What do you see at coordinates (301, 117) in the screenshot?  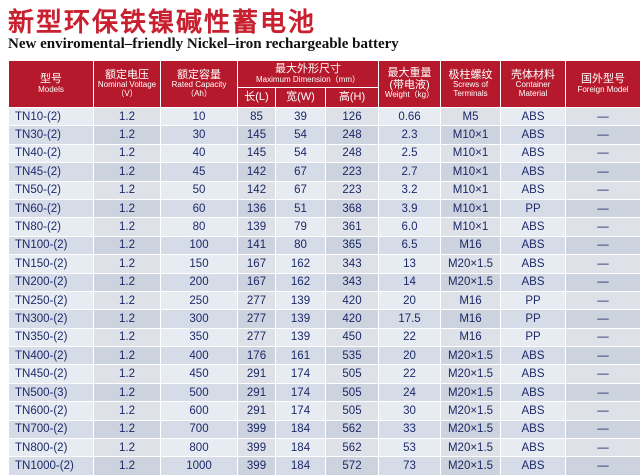 I see `table-cell: 39` at bounding box center [301, 117].